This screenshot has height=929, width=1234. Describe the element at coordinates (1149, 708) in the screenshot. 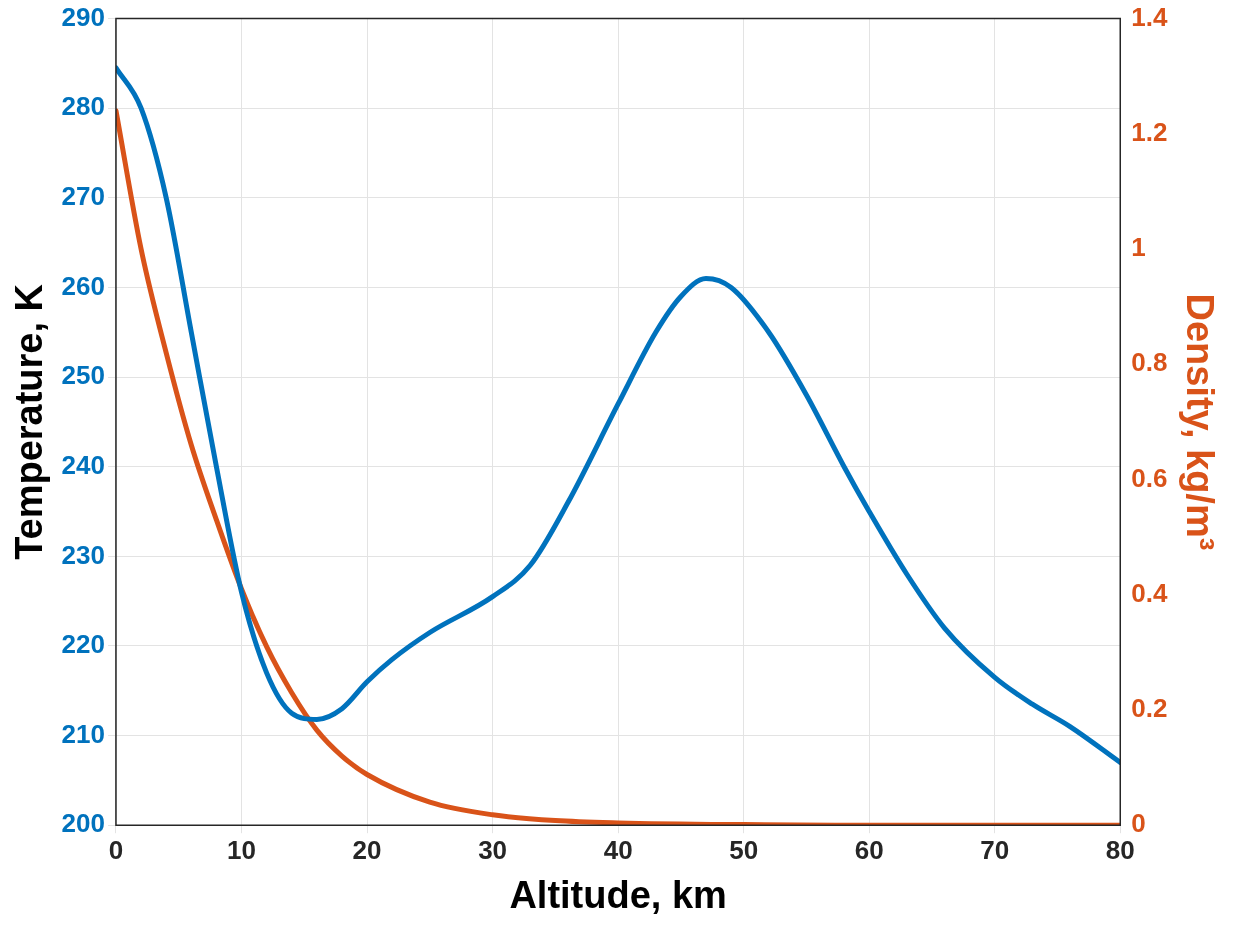

I see `y2-tick-label: 0.2` at that location.